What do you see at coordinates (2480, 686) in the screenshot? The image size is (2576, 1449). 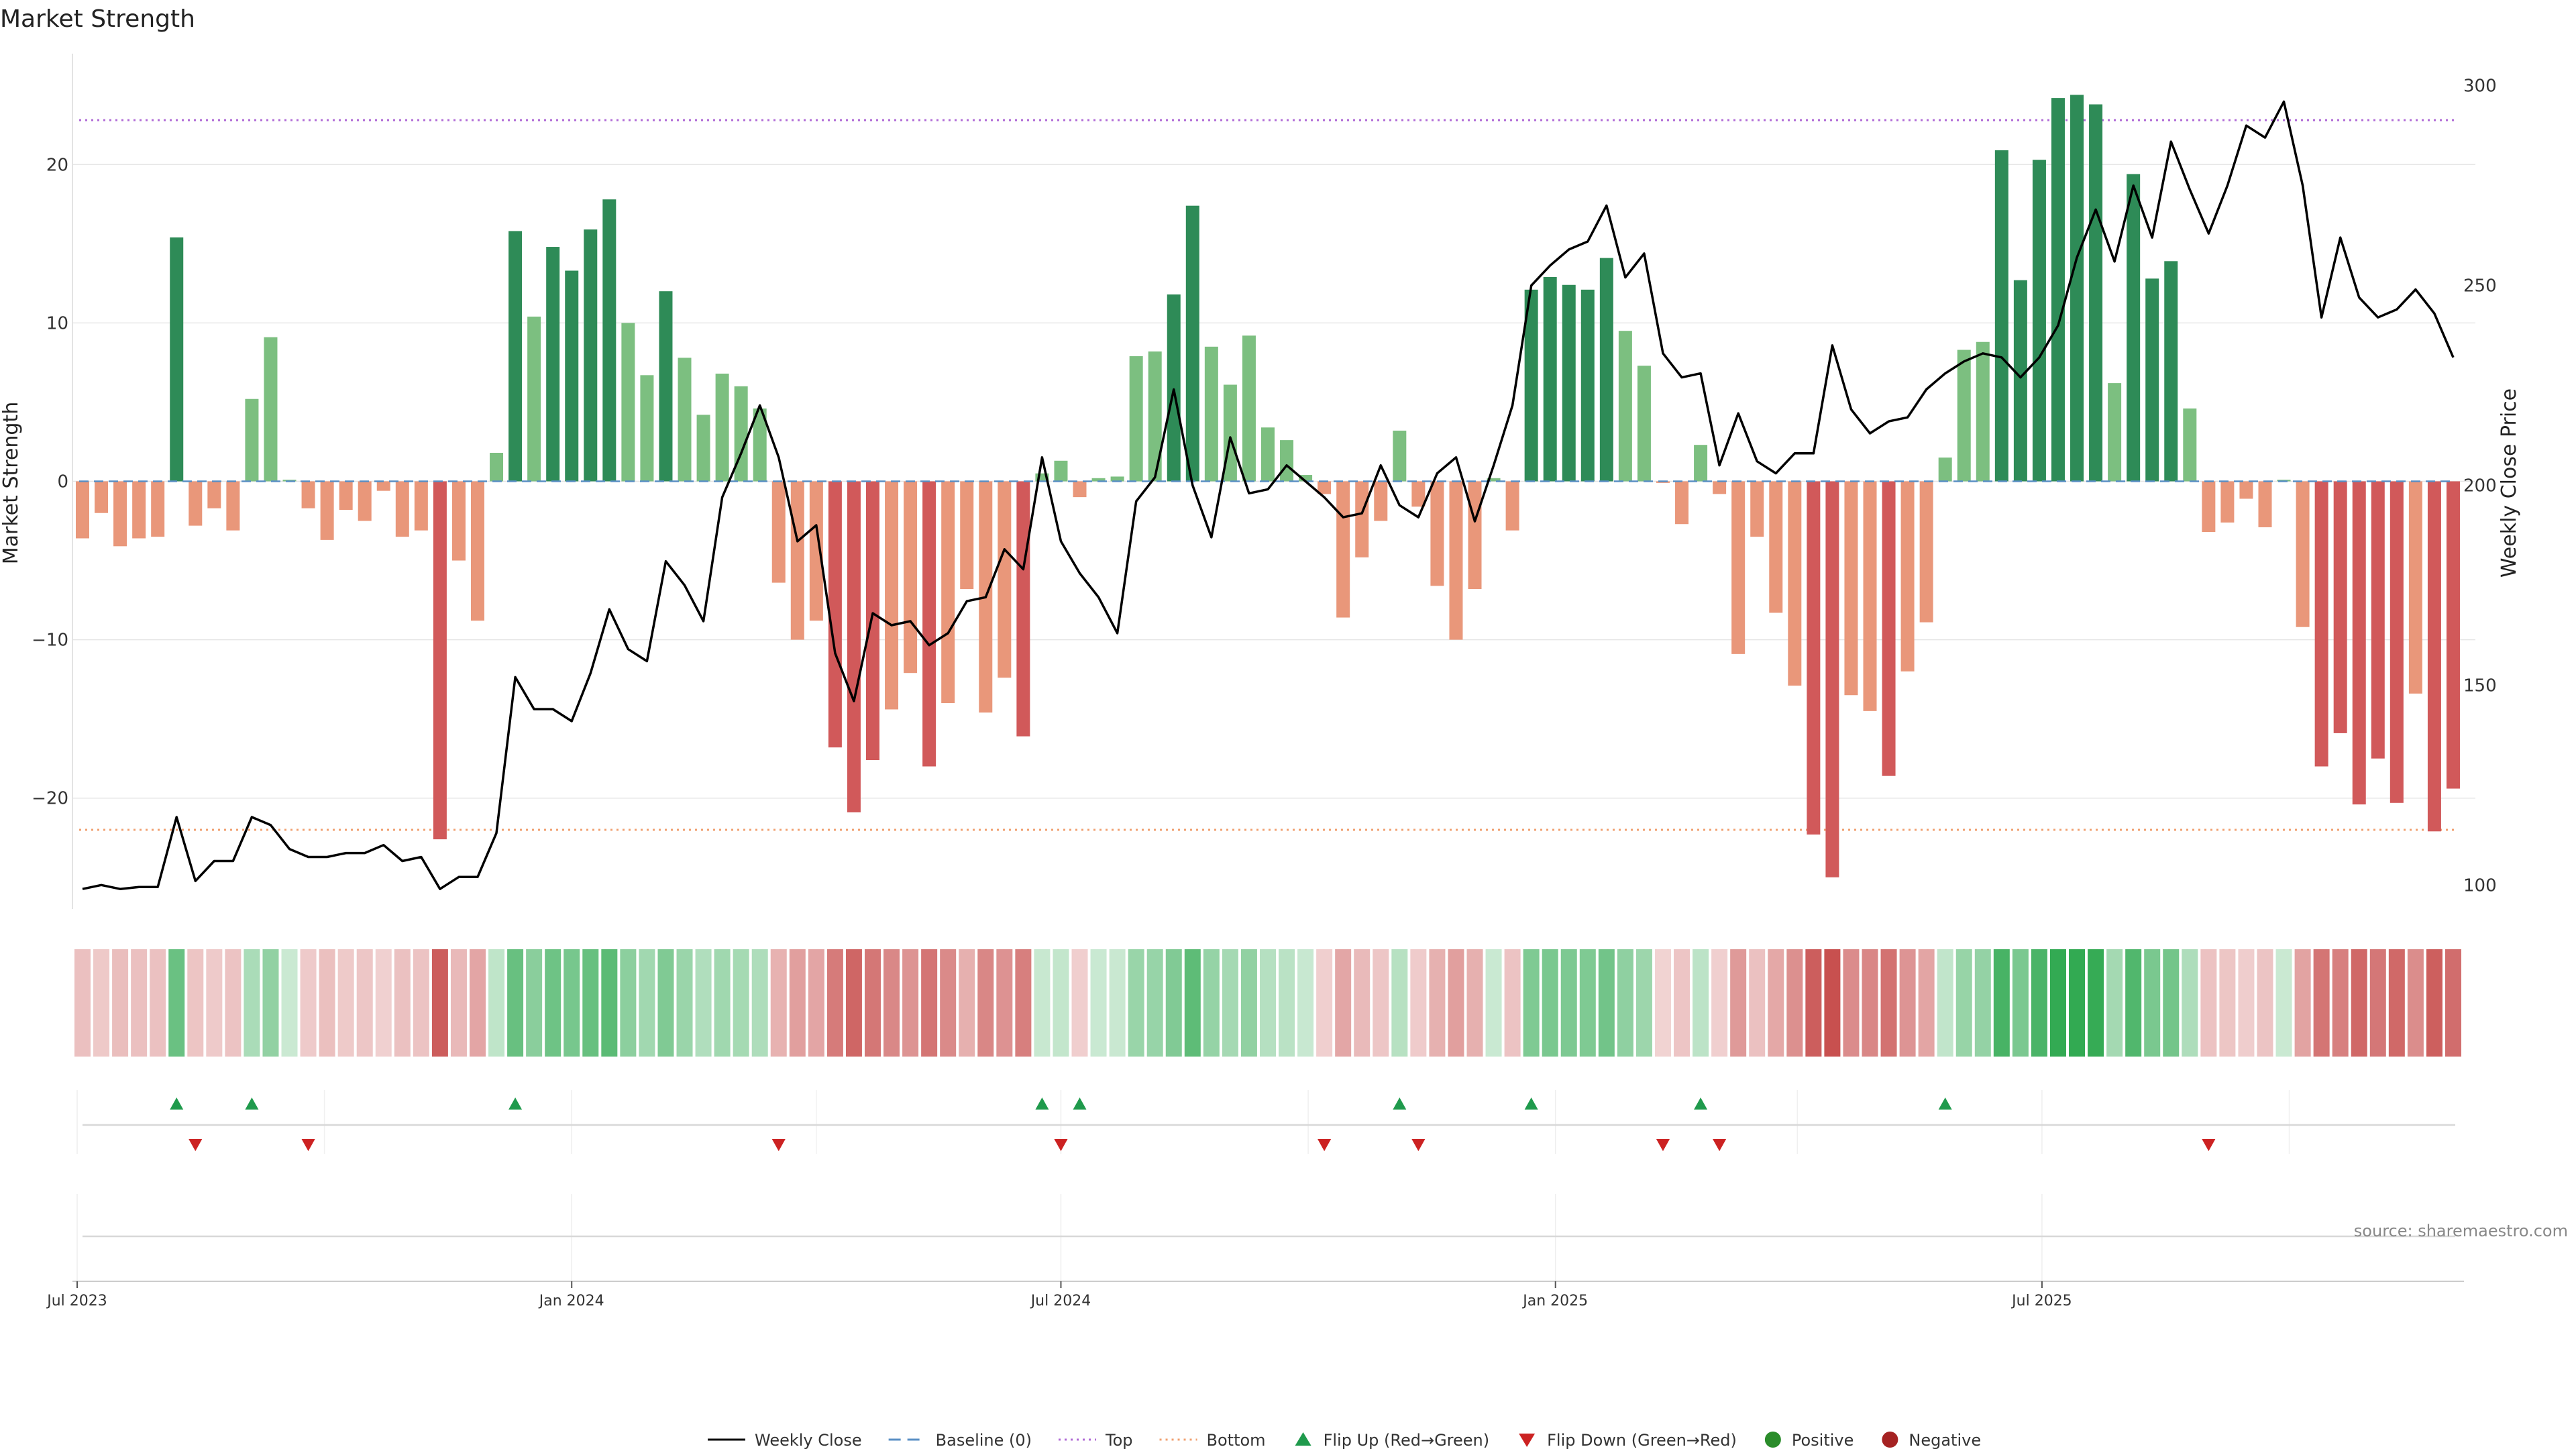 I see `y2-tick-label: 150` at bounding box center [2480, 686].